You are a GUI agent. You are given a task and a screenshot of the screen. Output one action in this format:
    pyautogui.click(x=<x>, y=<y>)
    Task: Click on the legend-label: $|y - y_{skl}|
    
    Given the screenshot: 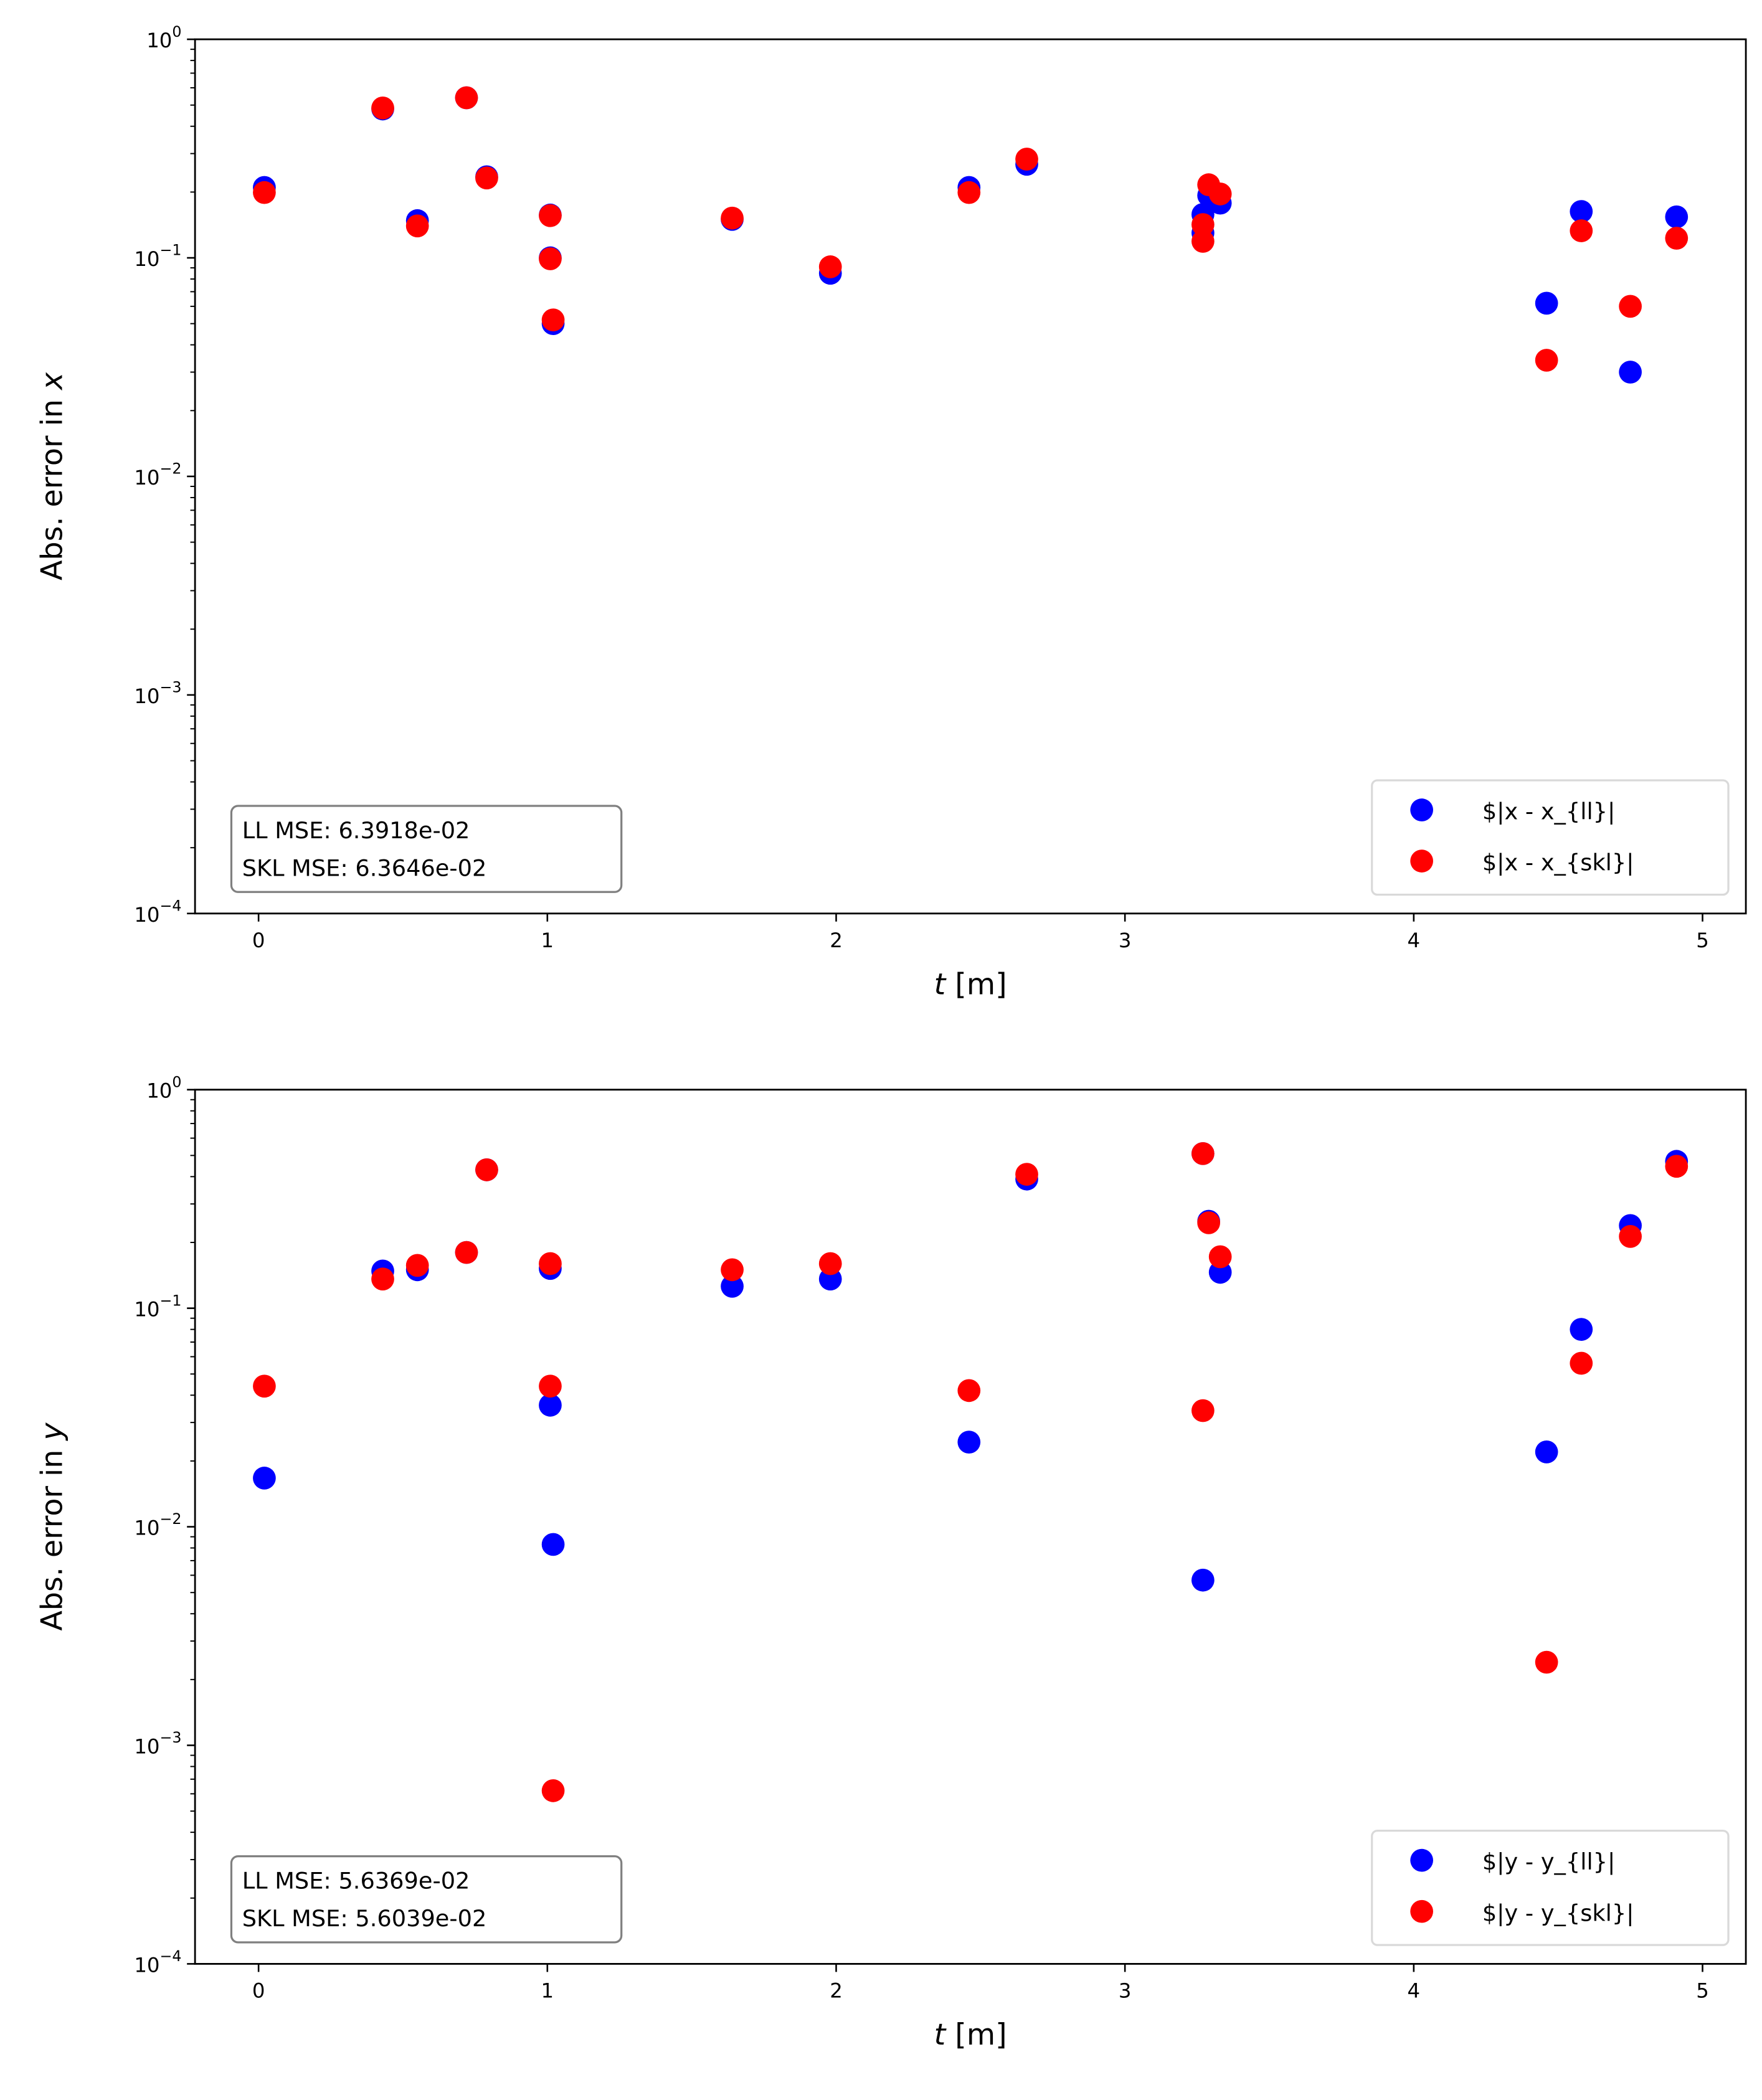 What is the action you would take?
    pyautogui.click(x=1558, y=1913)
    